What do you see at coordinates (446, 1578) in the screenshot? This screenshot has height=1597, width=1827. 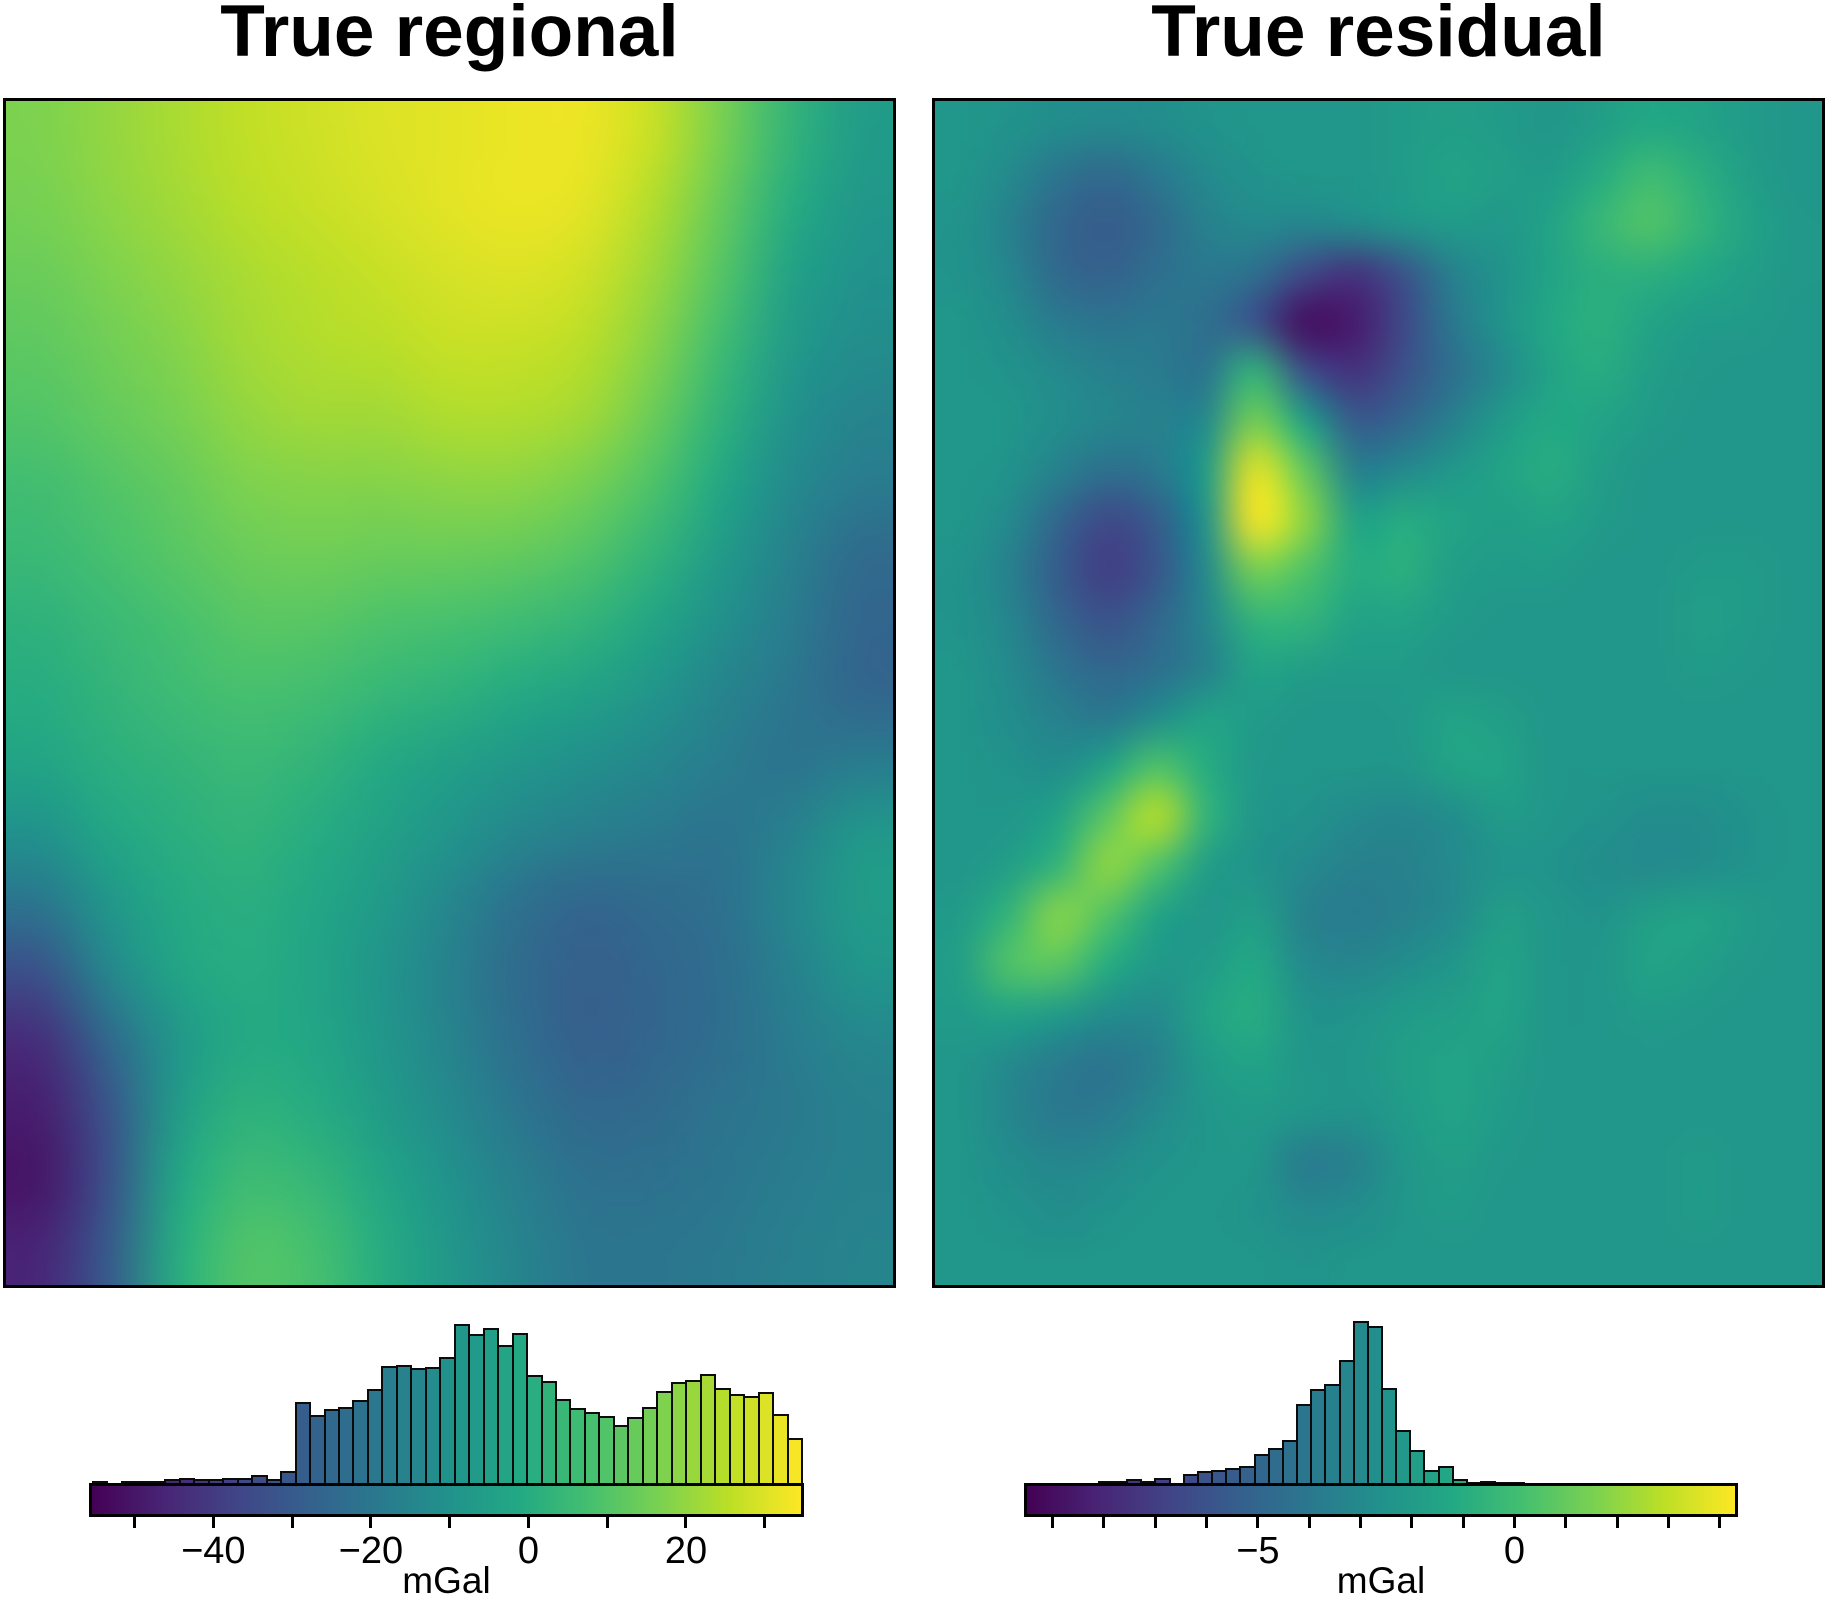 I see `regional-unit-label: mGal` at bounding box center [446, 1578].